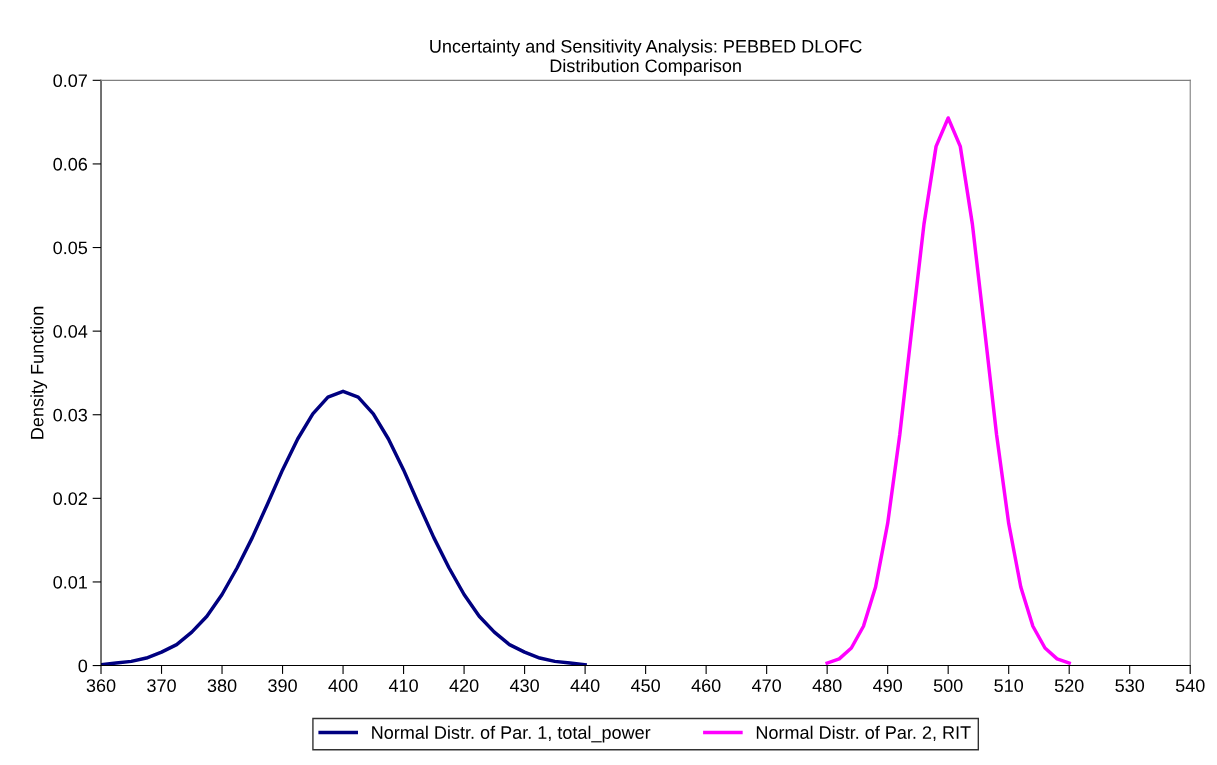 This screenshot has width=1217, height=765. I want to click on y-tick-label: 0.06, so click(70, 164).